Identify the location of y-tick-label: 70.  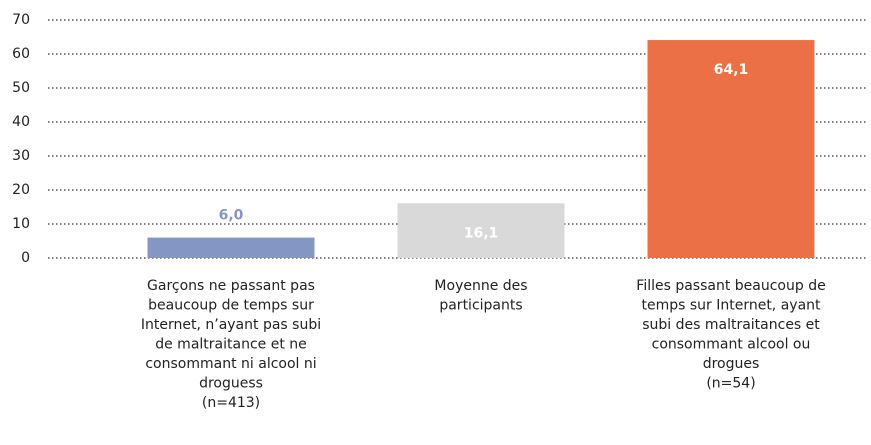
(21, 20).